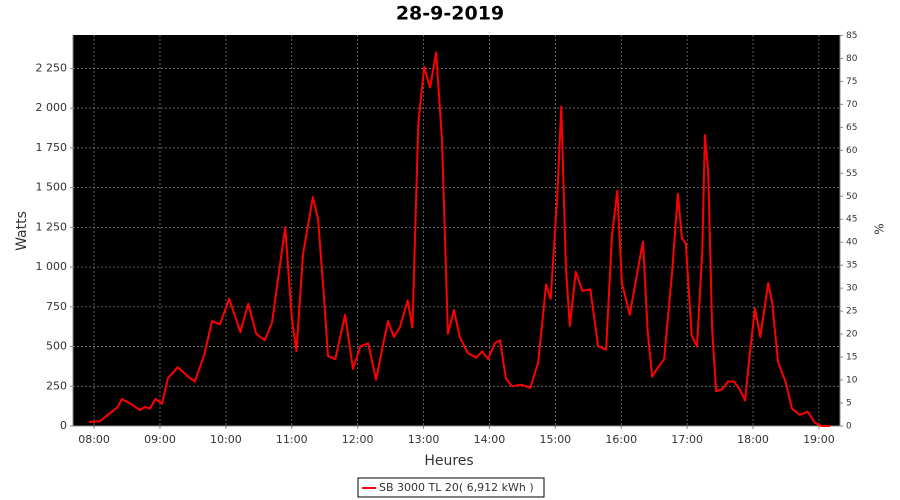 The image size is (900, 500). What do you see at coordinates (849, 427) in the screenshot?
I see `y2-tick-label: 0` at bounding box center [849, 427].